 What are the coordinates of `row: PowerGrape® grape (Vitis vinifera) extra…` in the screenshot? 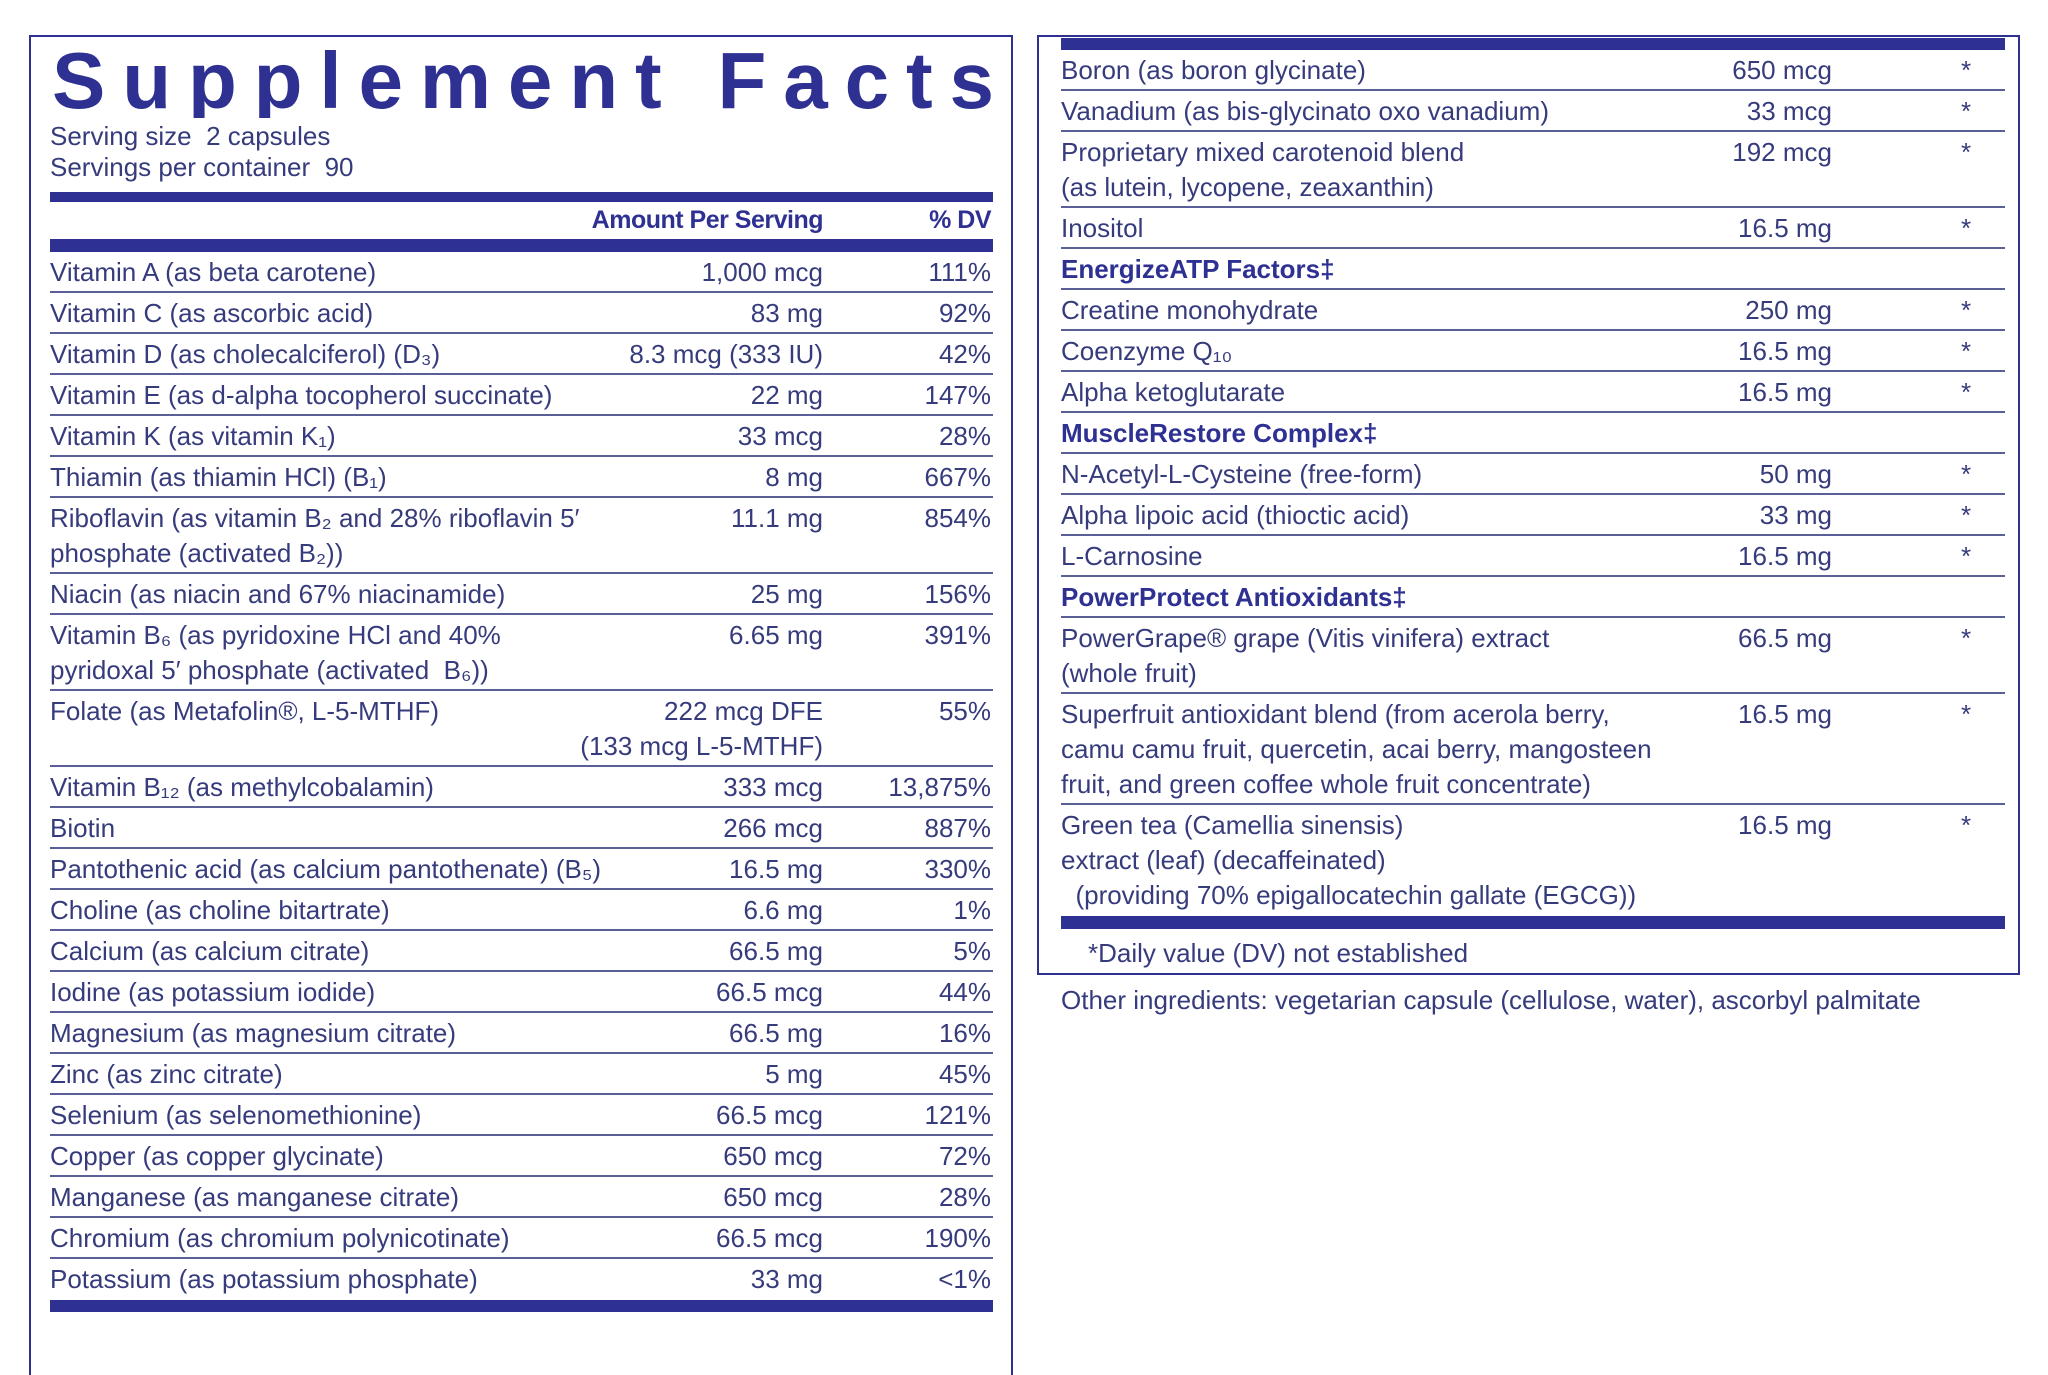 It's located at (1533, 656).